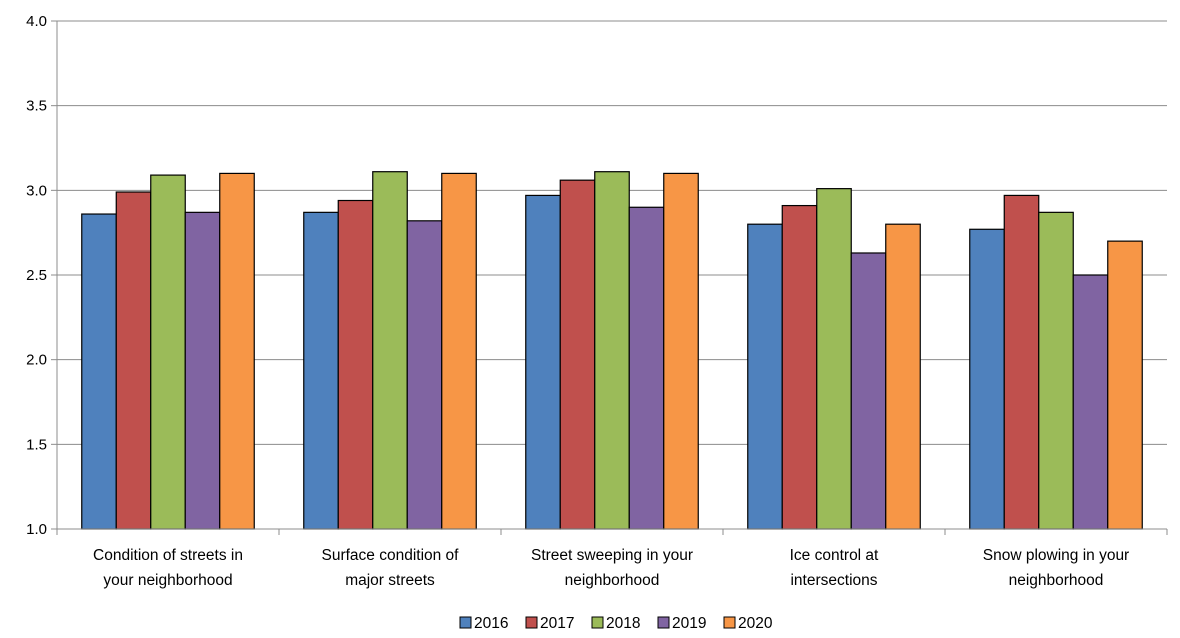  Describe the element at coordinates (597, 622) in the screenshot. I see `legend-swatch-2018` at that location.